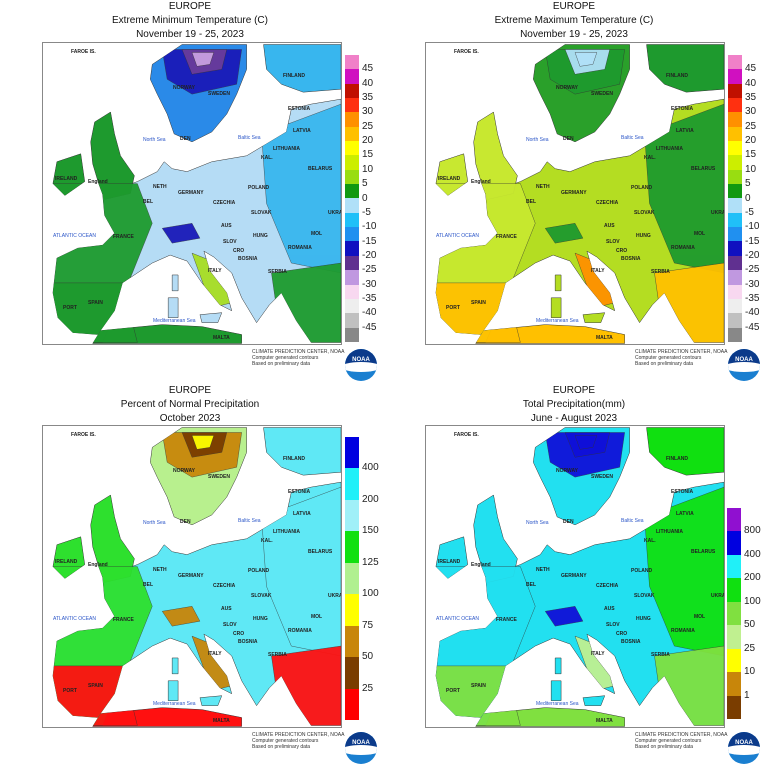  What do you see at coordinates (249, 521) in the screenshot?
I see `map-label: Baltic Sea` at bounding box center [249, 521].